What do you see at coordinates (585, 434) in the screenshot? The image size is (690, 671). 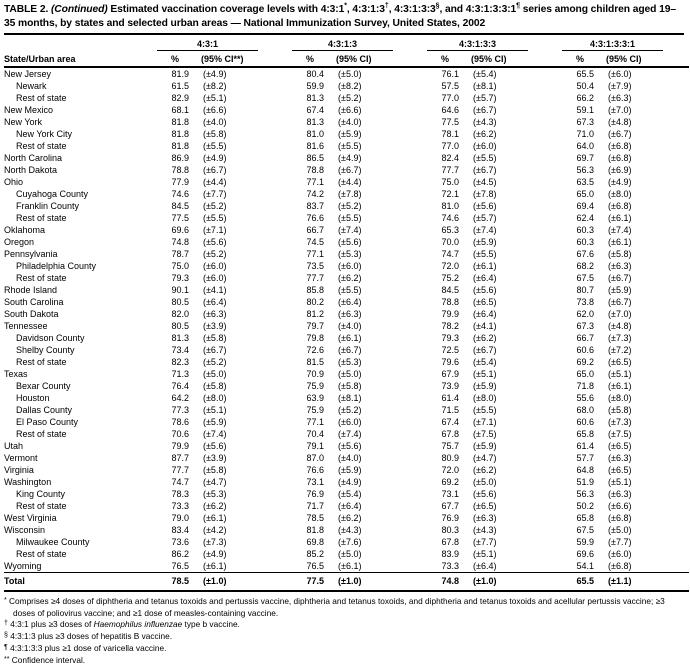 I see `pct-value: 65.8` at bounding box center [585, 434].